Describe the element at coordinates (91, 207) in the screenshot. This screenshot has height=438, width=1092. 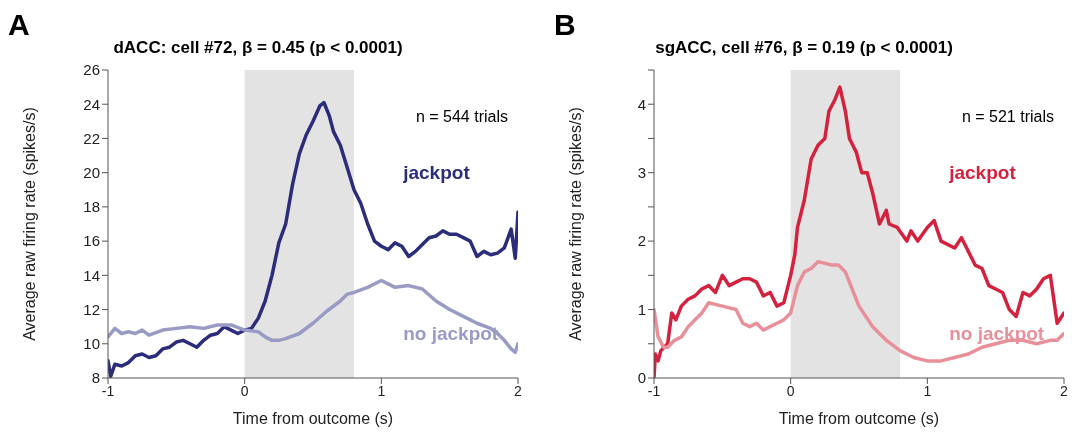
I see `y-tick-label: 18` at that location.